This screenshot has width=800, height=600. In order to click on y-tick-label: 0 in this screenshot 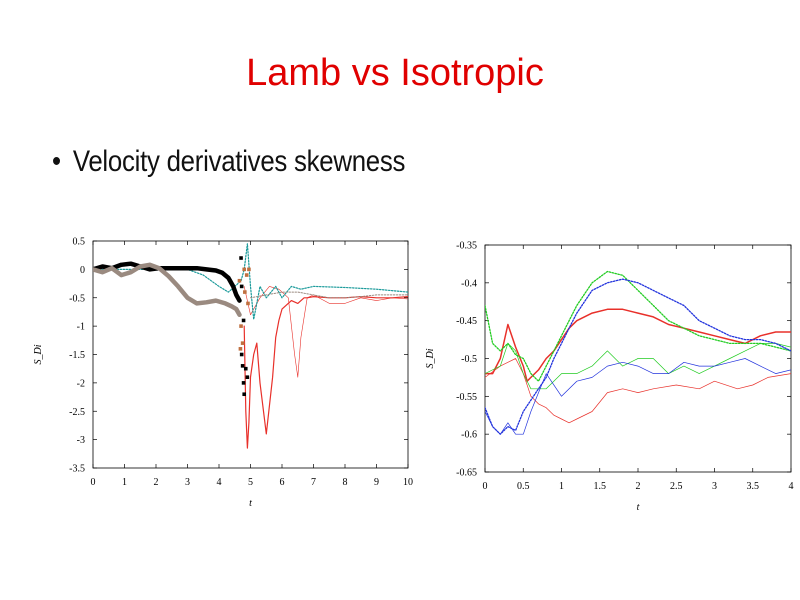, I will do `click(82, 270)`.